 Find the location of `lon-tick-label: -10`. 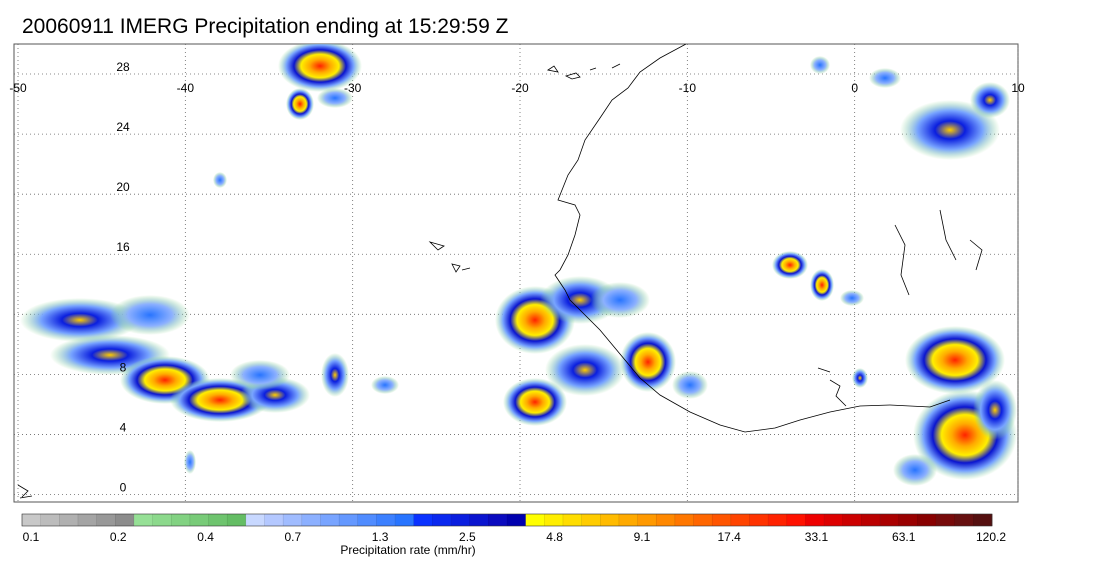

lon-tick-label: -10 is located at coordinates (688, 88).